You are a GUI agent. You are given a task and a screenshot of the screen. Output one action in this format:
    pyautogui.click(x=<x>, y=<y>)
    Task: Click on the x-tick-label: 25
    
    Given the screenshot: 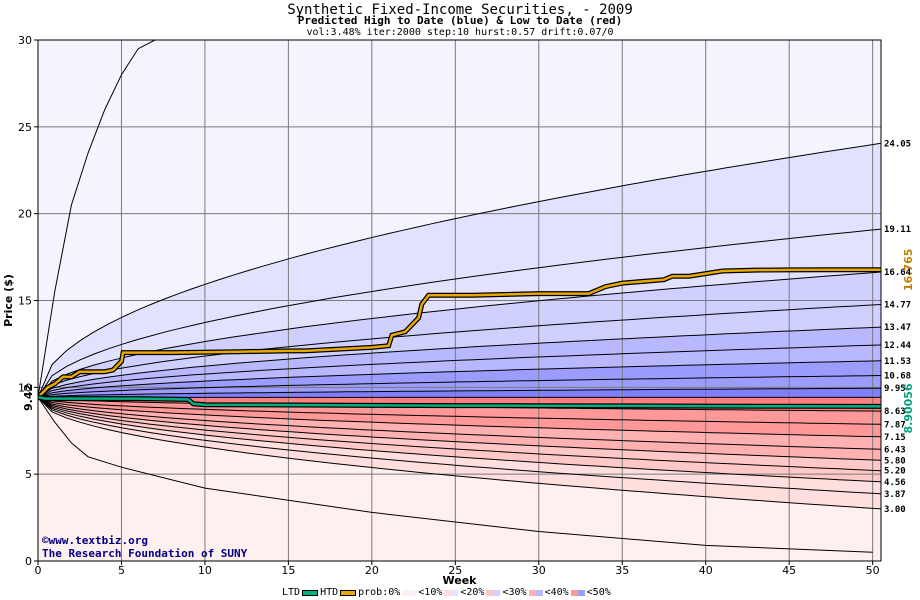 What is the action you would take?
    pyautogui.click(x=455, y=570)
    